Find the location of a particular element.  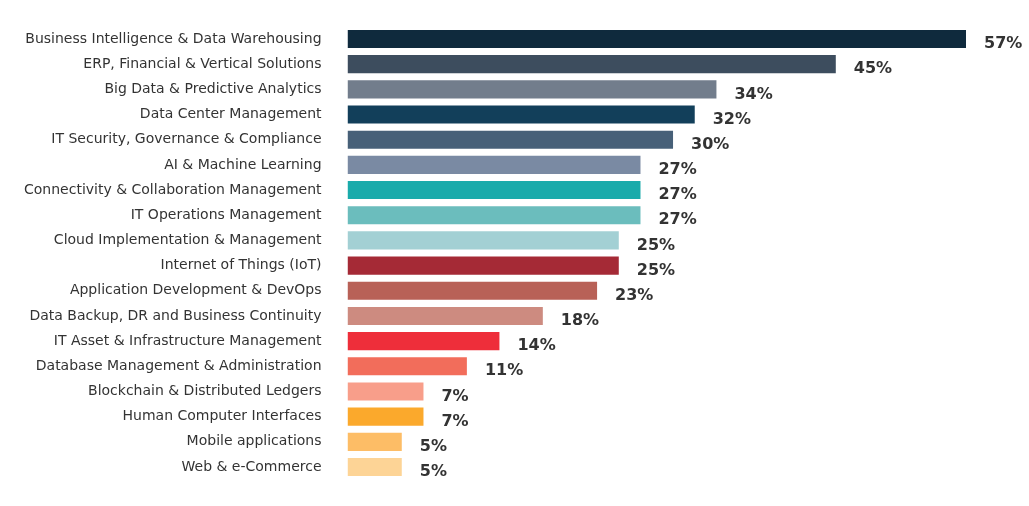

y-tick-label: Human Computer Interfaces is located at coordinates (222, 415).